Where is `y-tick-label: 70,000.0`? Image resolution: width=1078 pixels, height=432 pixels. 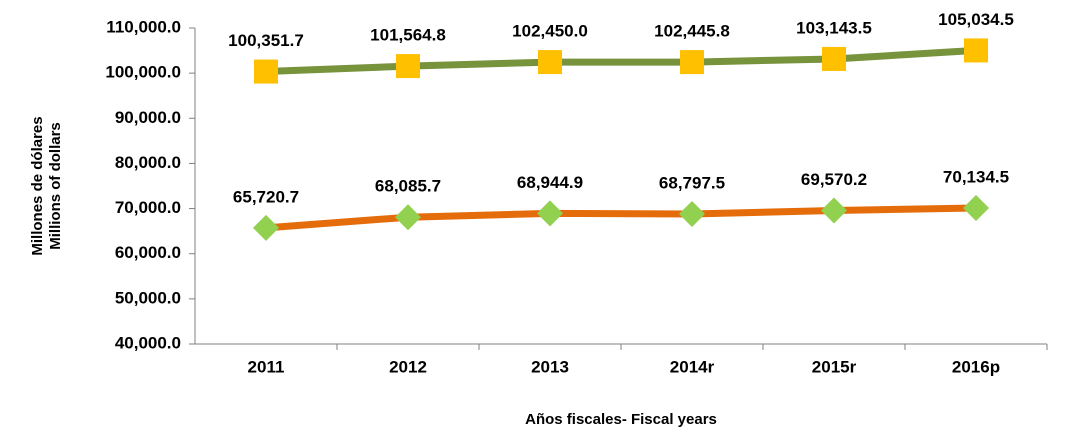
y-tick-label: 70,000.0 is located at coordinates (148, 207).